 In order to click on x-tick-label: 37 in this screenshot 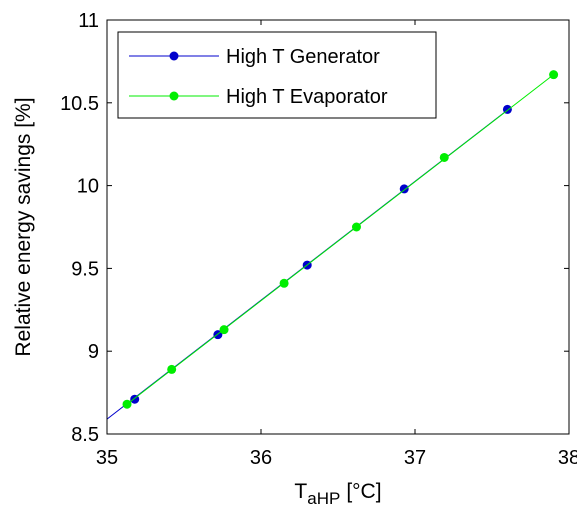, I will do `click(415, 458)`.